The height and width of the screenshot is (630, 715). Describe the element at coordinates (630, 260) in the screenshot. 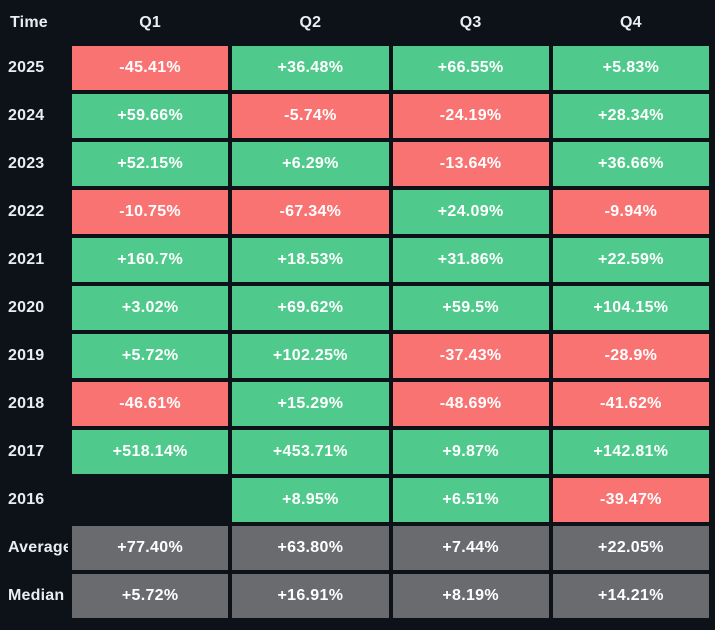

I see `table-cell: +22.59%` at that location.